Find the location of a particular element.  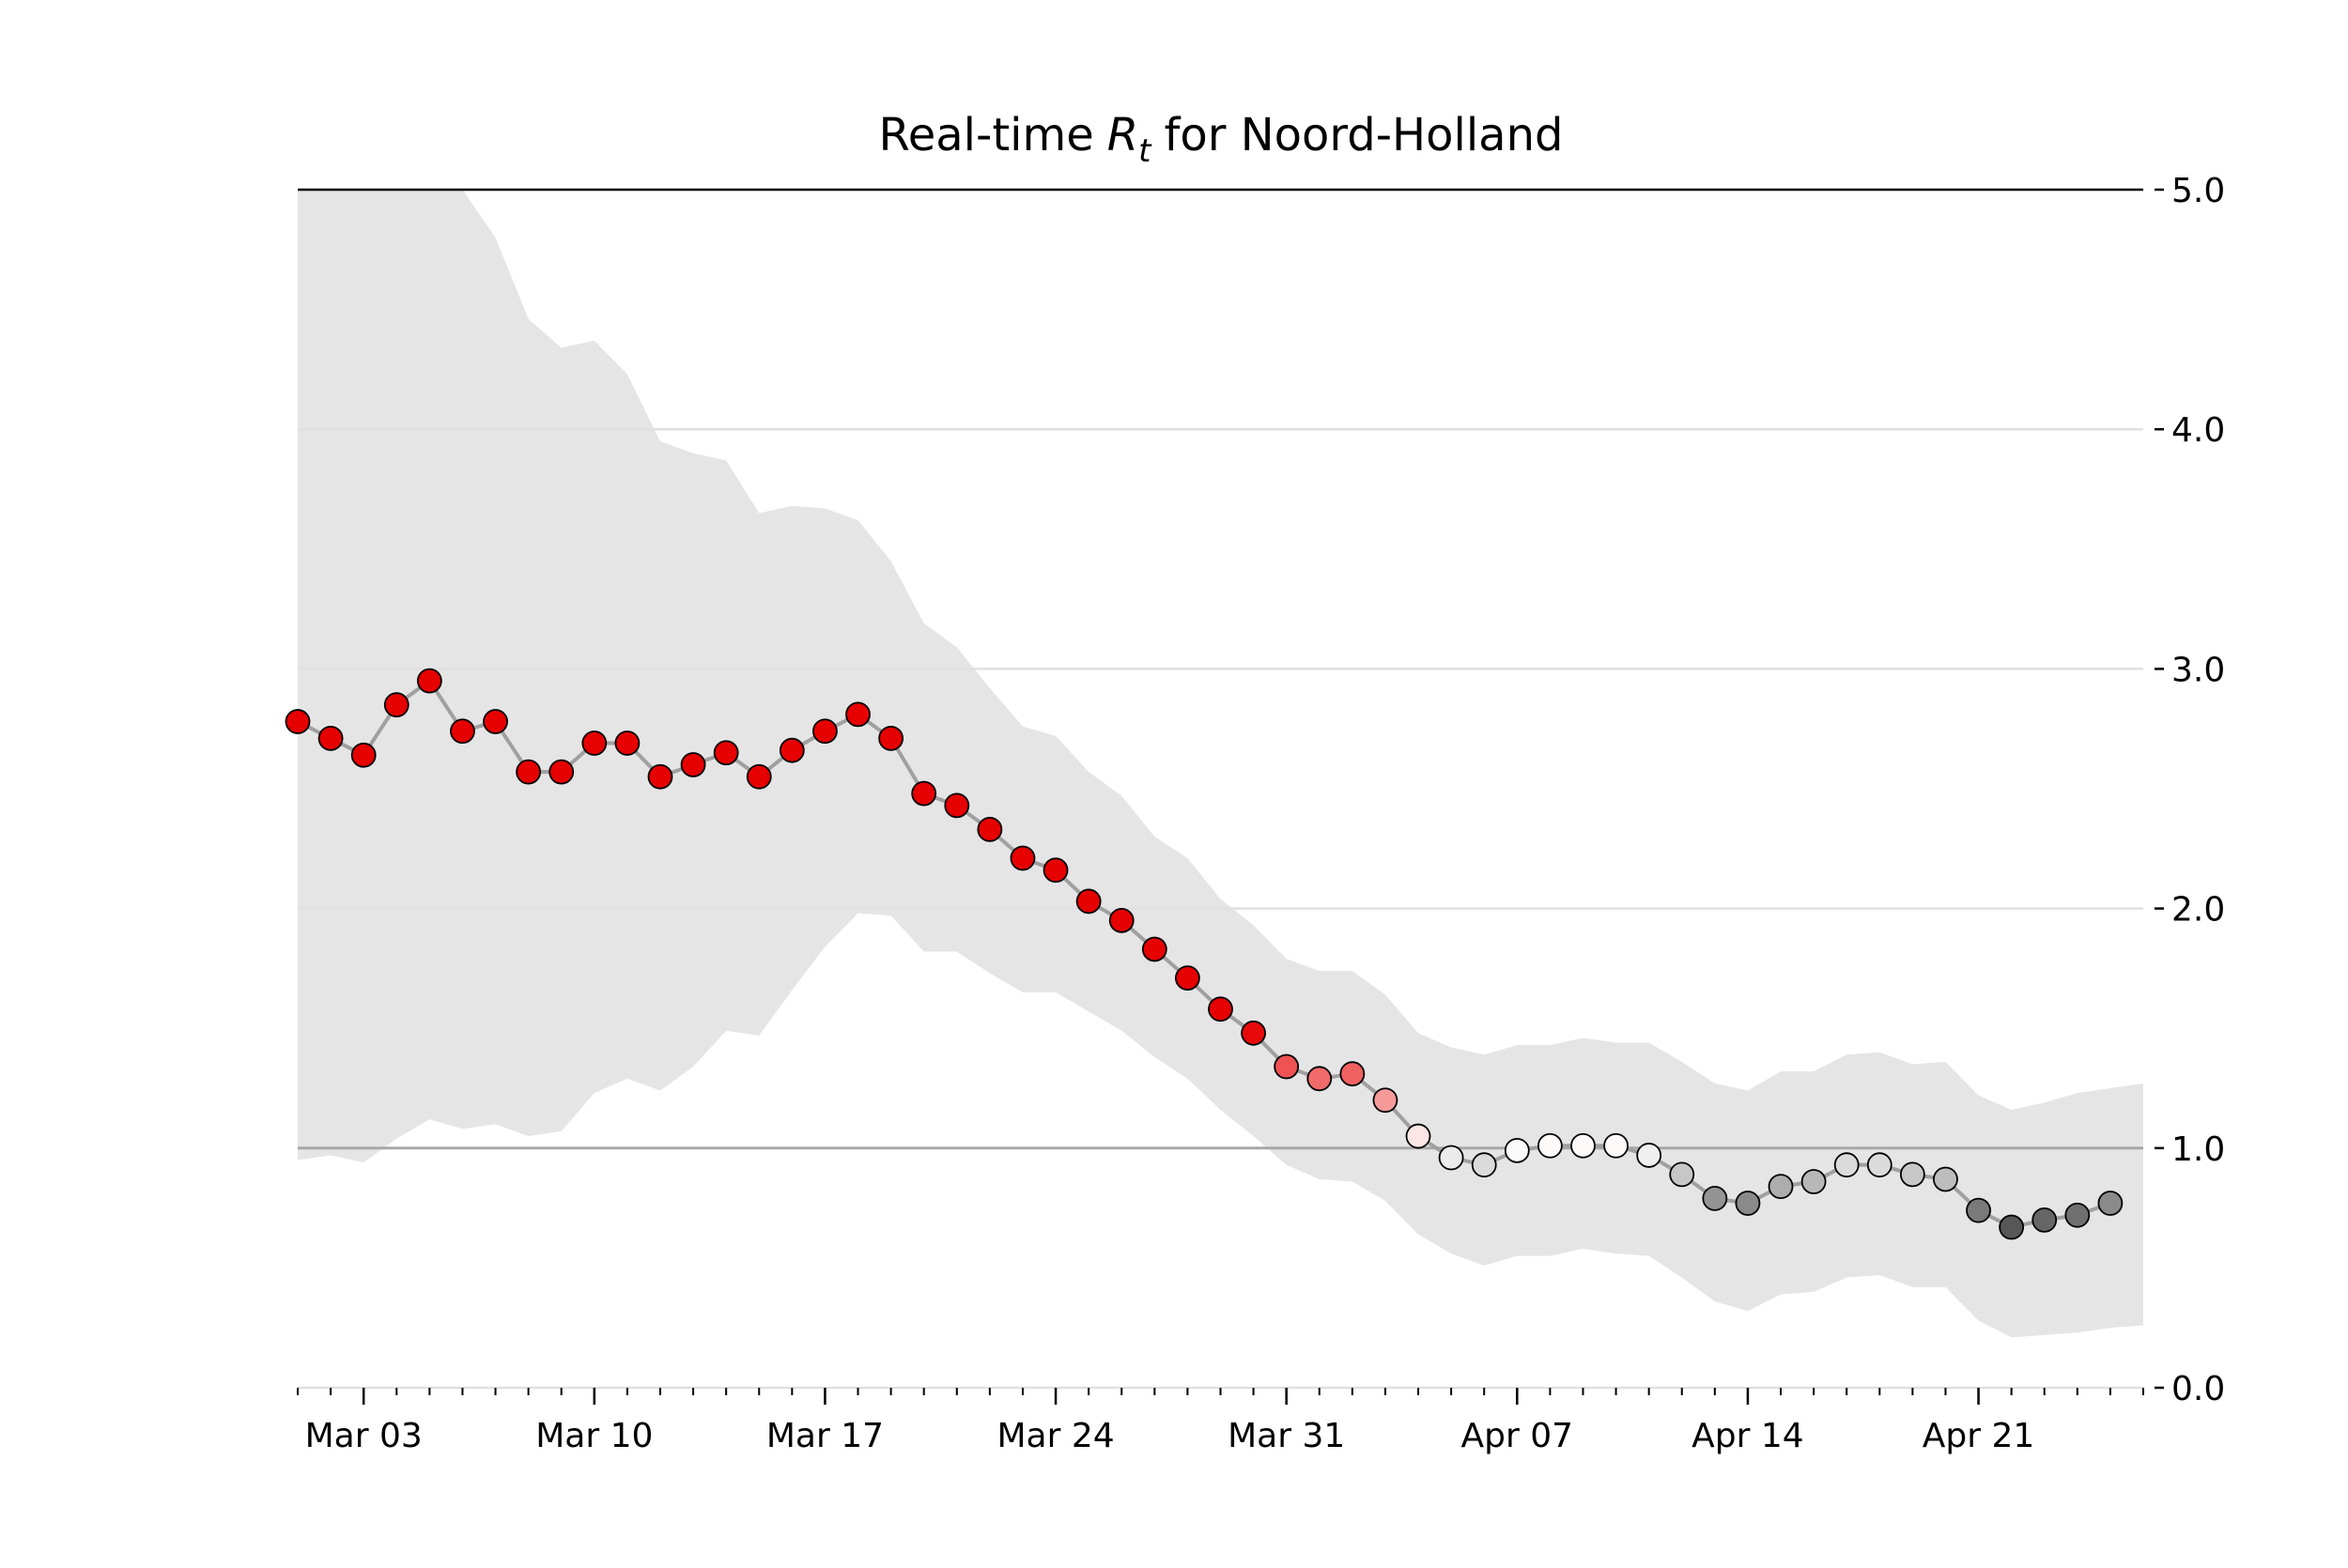

y-tick-label: 2.0 is located at coordinates (2198, 911).